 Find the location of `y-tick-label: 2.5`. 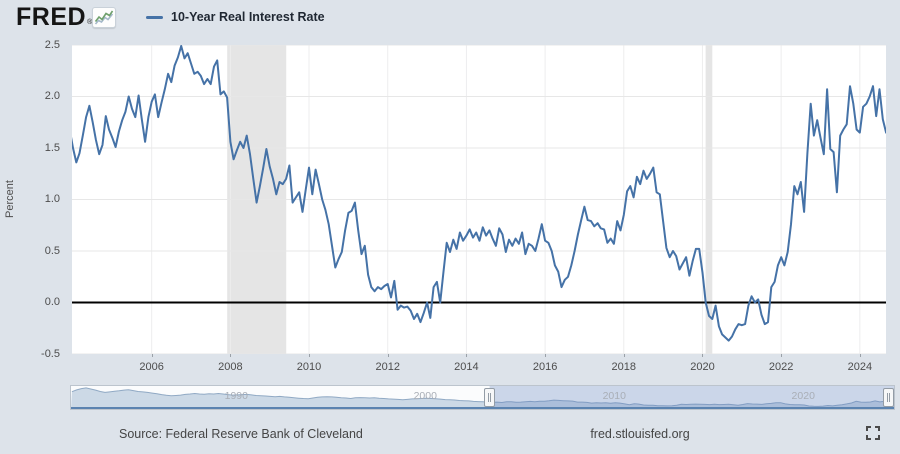

y-tick-label: 2.5 is located at coordinates (52, 44).